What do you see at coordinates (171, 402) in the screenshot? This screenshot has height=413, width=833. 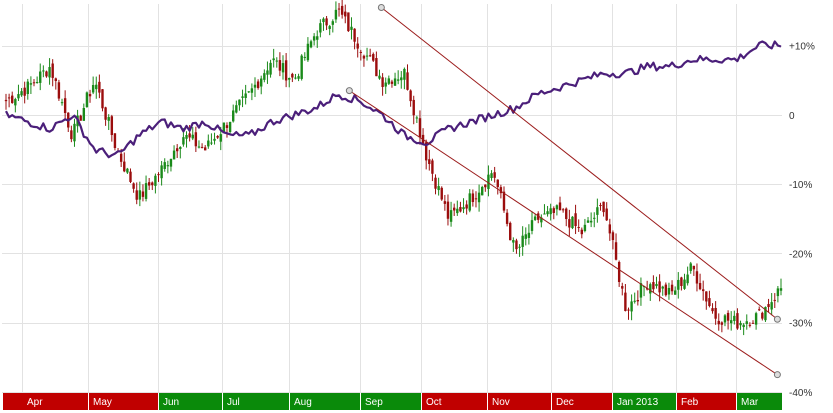 I see `month-label: Jun` at bounding box center [171, 402].